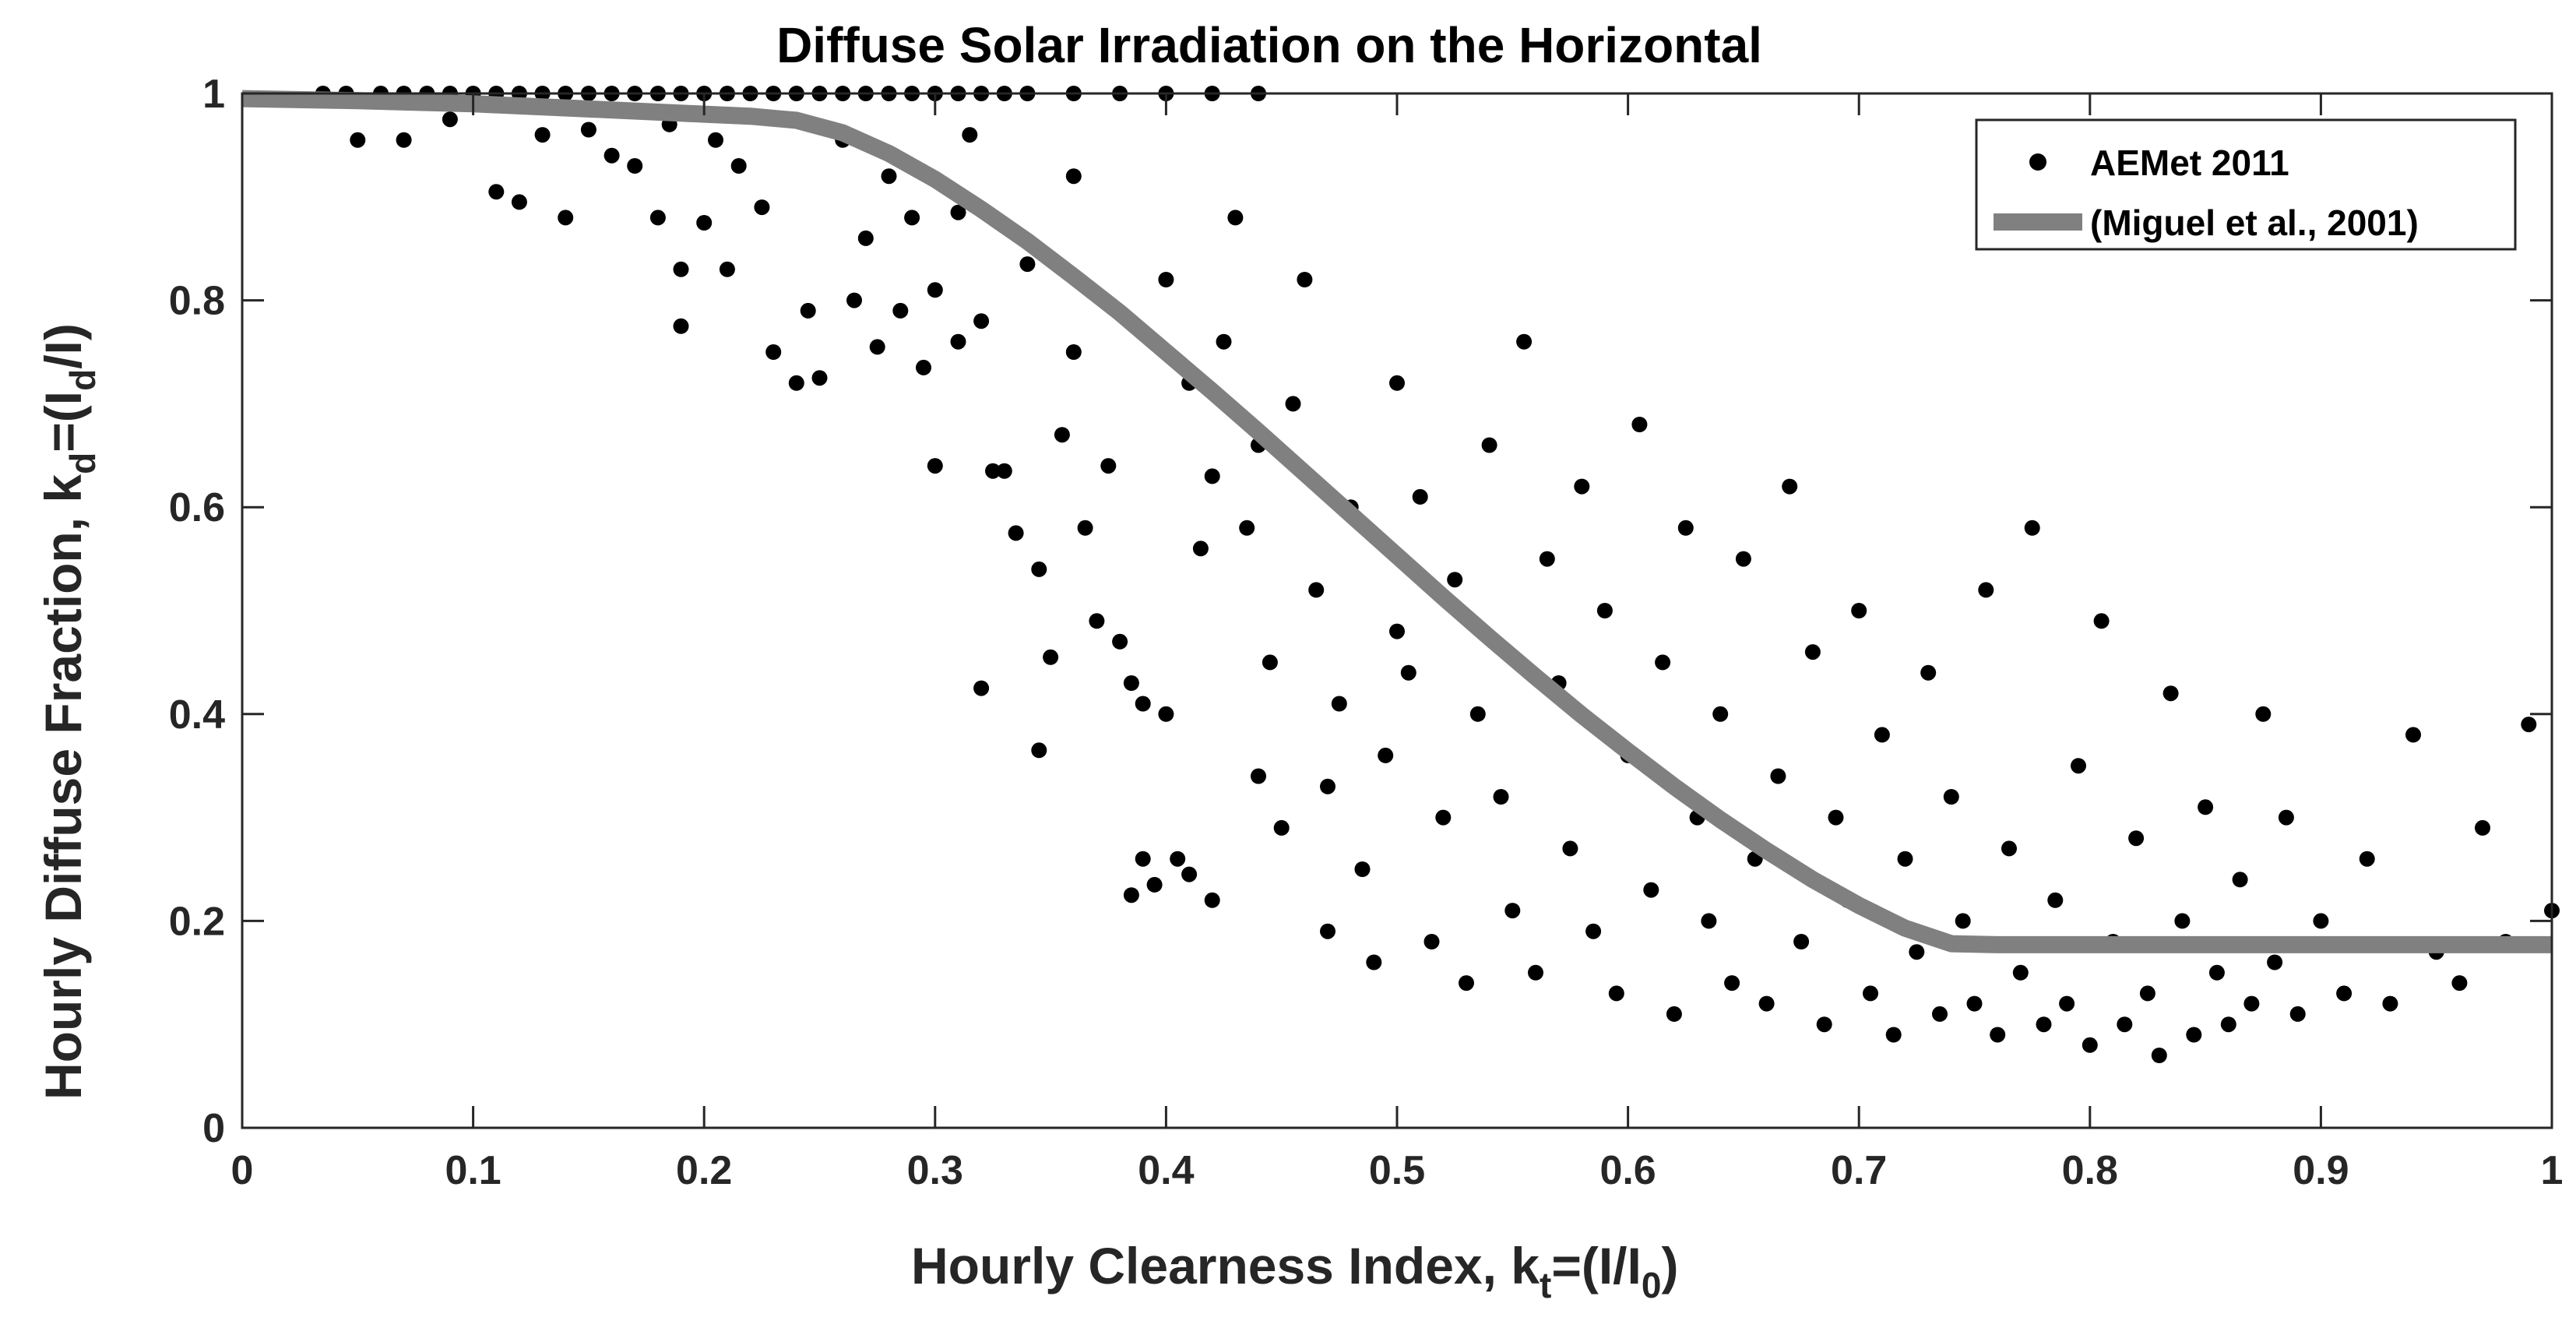 The width and height of the screenshot is (2576, 1335). Describe the element at coordinates (2552, 1170) in the screenshot. I see `x-tick-label-10: 1` at that location.